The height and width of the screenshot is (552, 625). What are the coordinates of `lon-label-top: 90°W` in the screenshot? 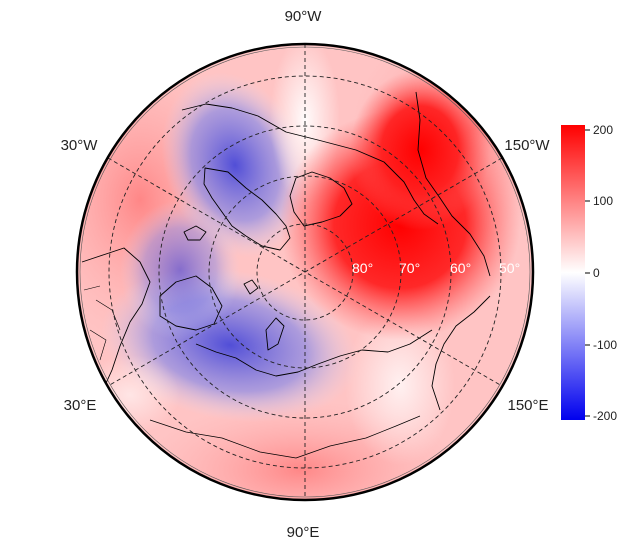 It's located at (304, 16).